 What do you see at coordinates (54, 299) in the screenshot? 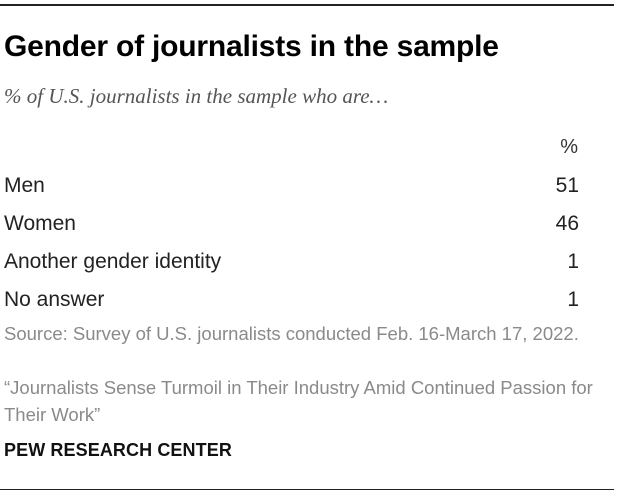
I see `row-label: No answer` at bounding box center [54, 299].